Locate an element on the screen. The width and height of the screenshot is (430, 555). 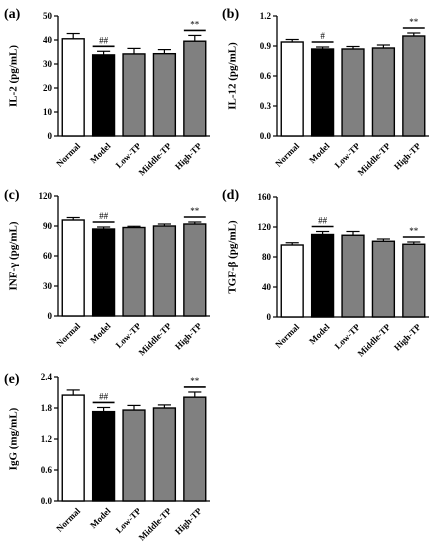
y-axis-title: IgG (mg/mL) is located at coordinates (14, 438).